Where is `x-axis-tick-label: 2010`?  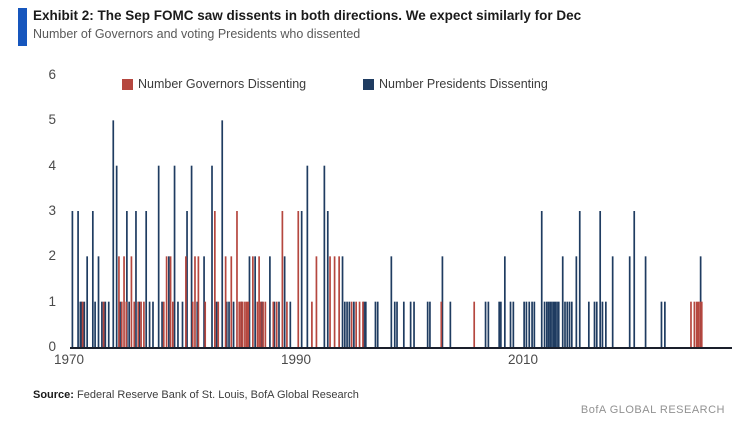
x-axis-tick-label: 2010 is located at coordinates (523, 359).